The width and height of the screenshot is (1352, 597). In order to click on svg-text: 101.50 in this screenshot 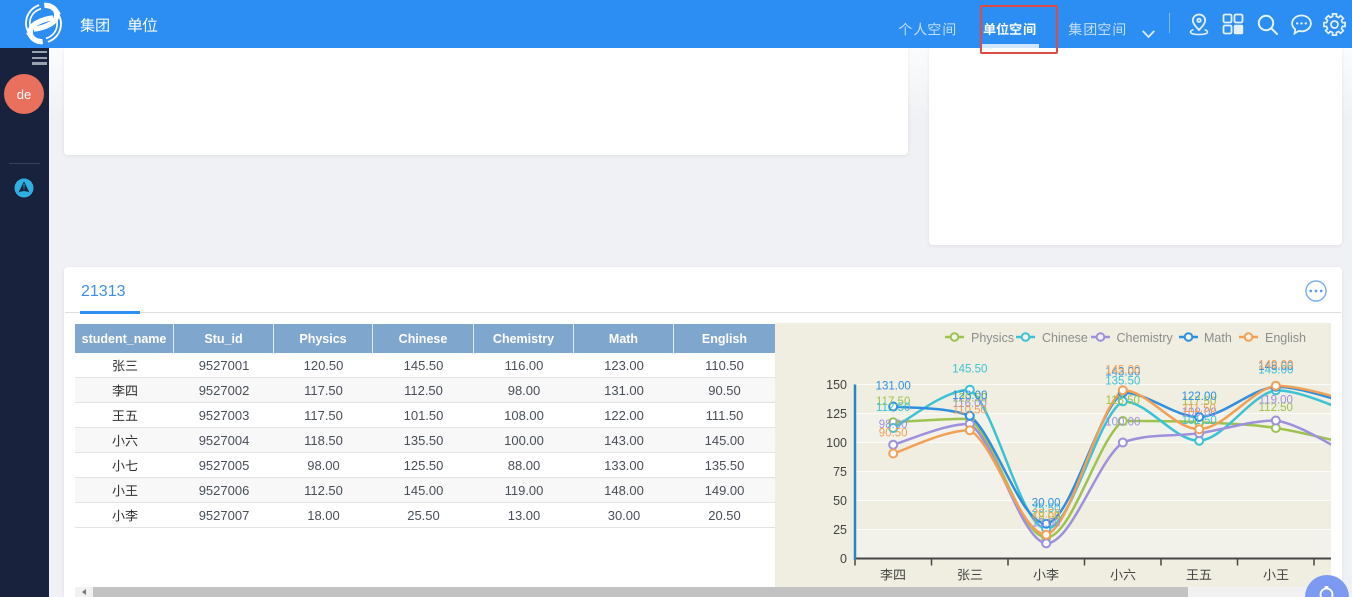, I will do `click(1199, 421)`.